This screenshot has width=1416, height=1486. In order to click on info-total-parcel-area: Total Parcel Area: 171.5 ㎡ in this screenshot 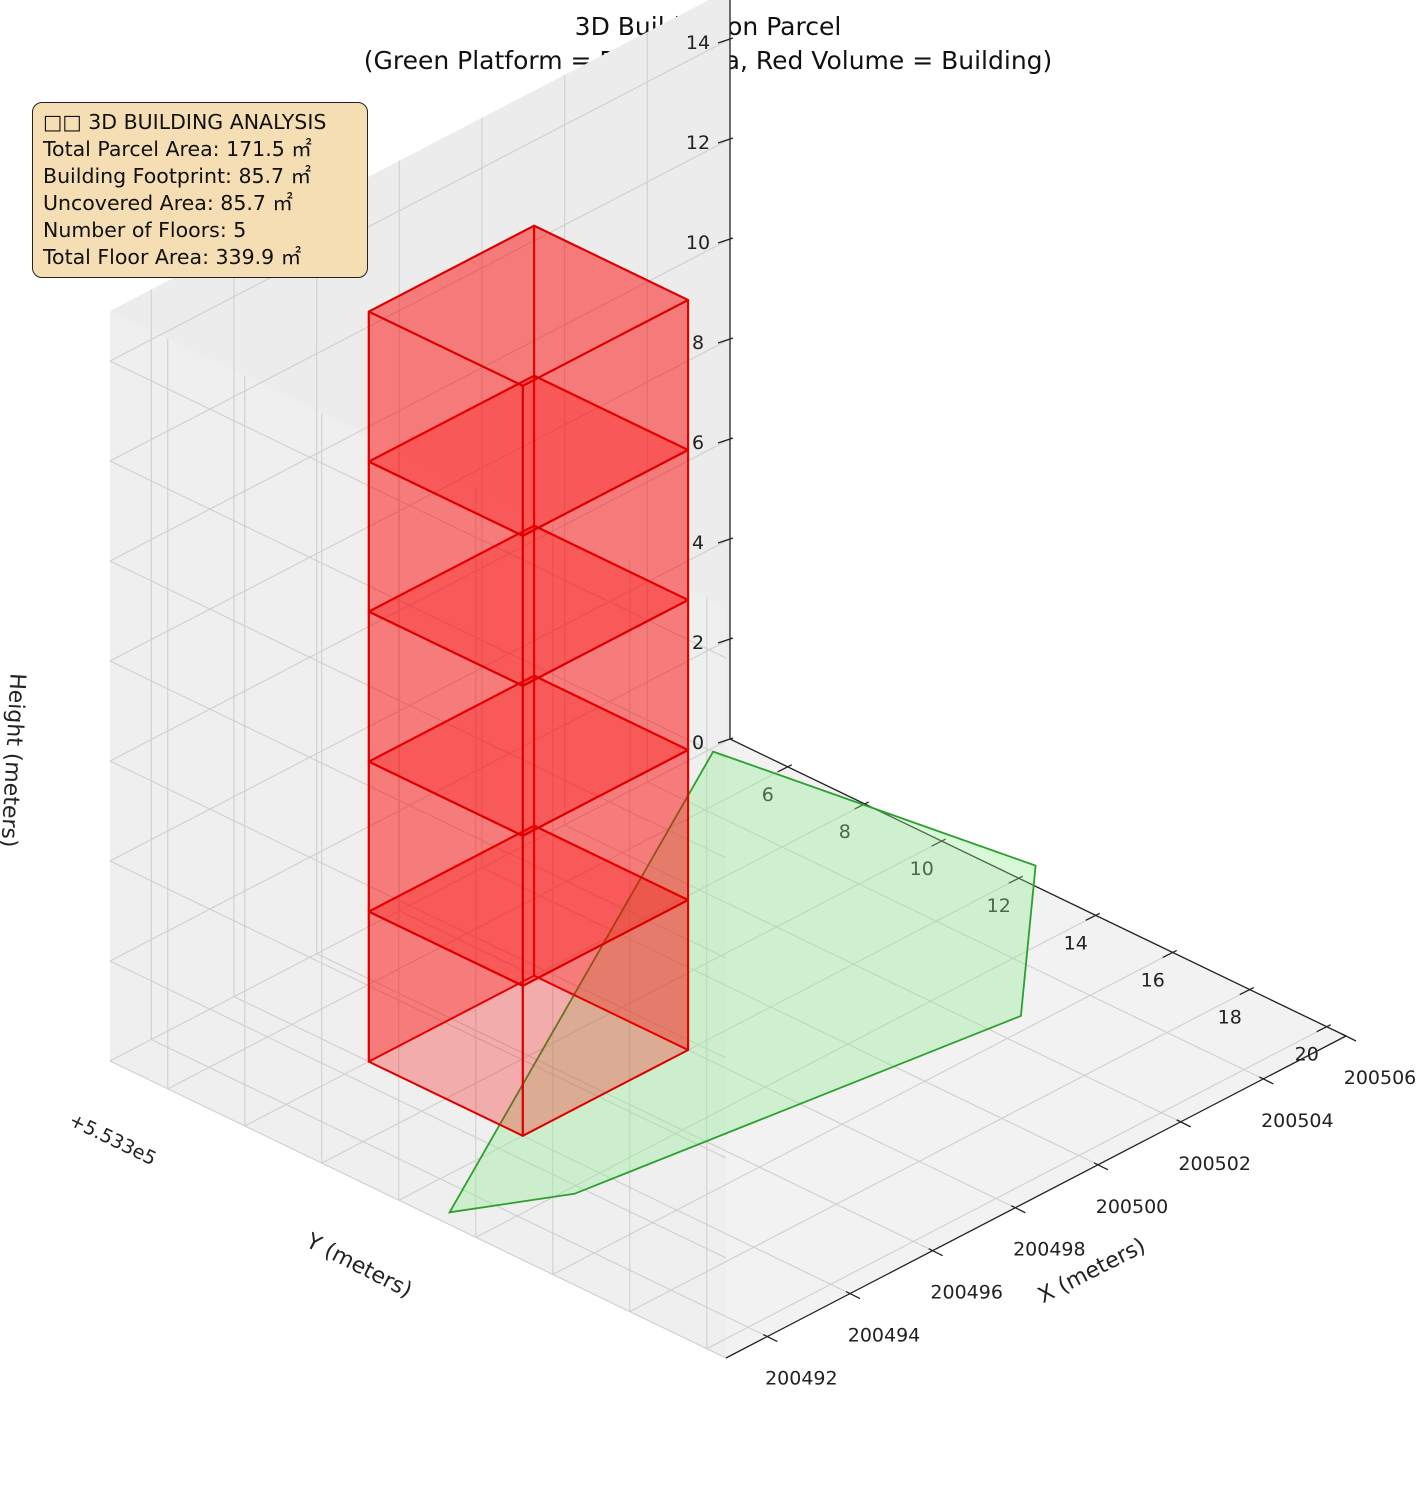, I will do `click(177, 149)`.